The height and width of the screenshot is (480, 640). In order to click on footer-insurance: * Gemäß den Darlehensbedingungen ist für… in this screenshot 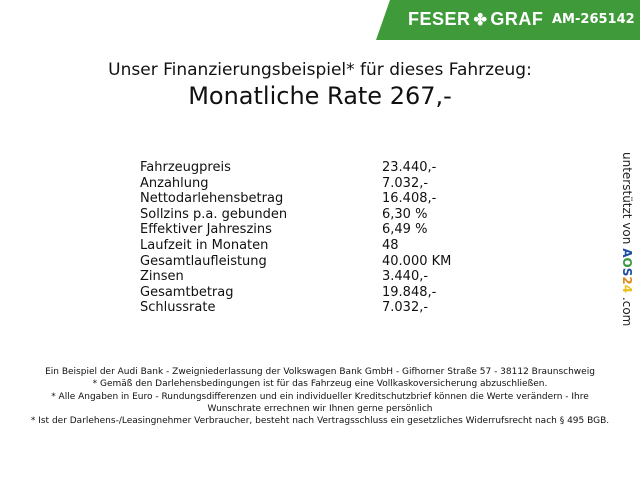, I will do `click(320, 384)`.